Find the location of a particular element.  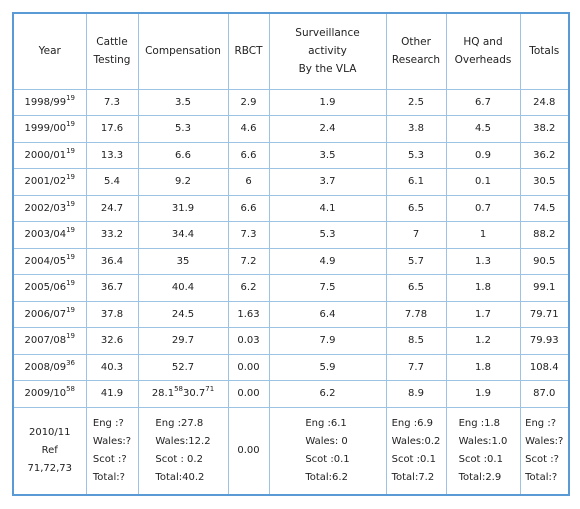

year-cell: 2001/0219 is located at coordinates (49, 182).